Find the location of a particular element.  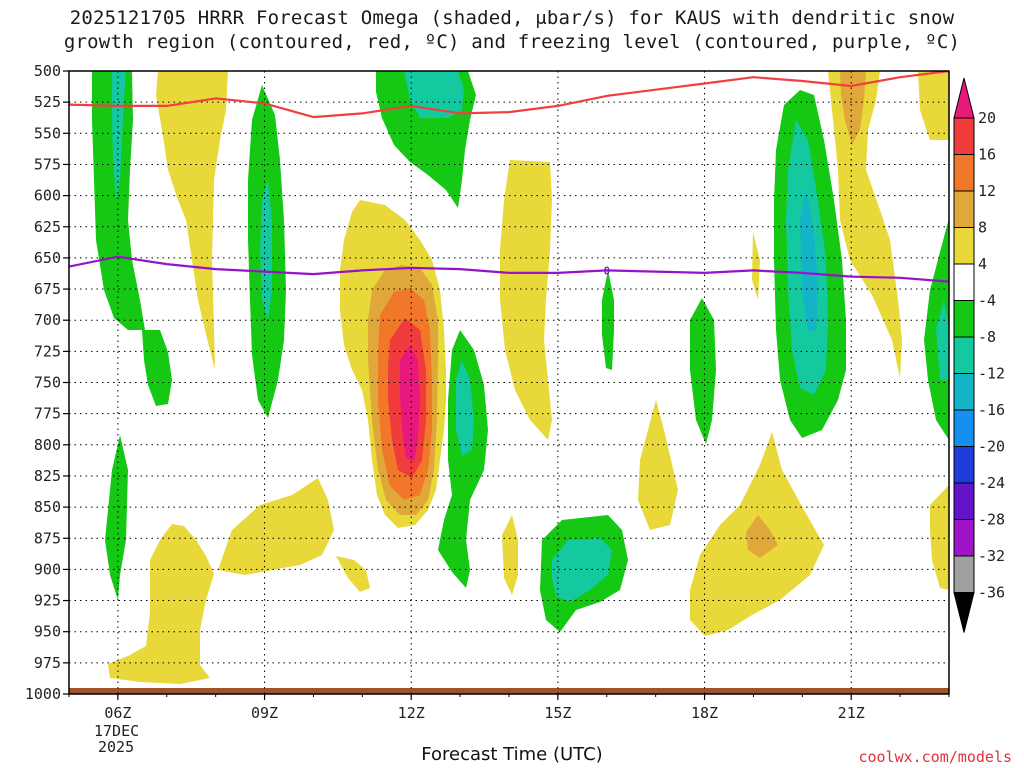

y-tick-label: 500 is located at coordinates (47, 71).